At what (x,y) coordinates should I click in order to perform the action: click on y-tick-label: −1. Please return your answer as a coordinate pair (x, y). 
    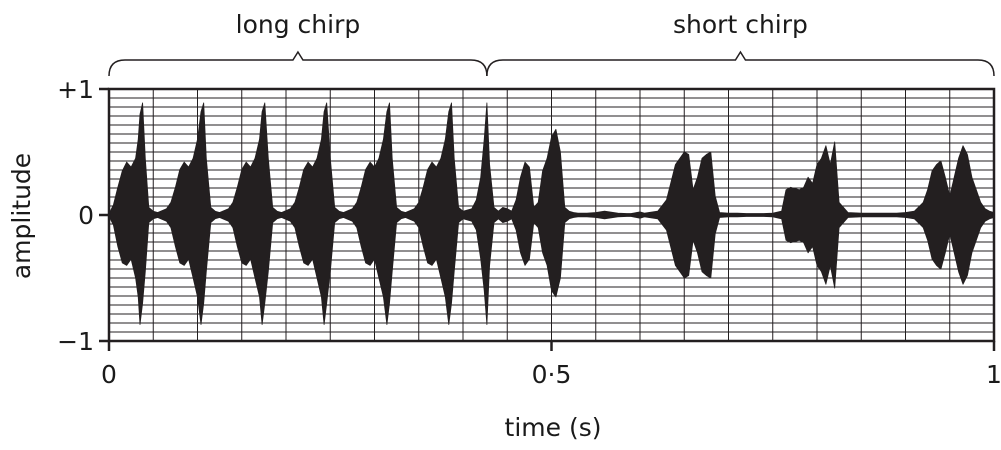
    Looking at the image, I should click on (75, 341).